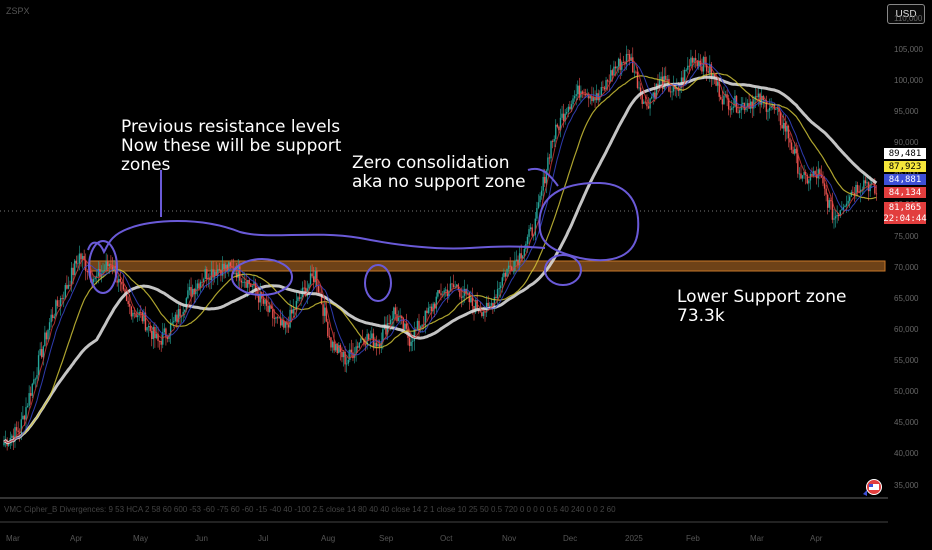 The width and height of the screenshot is (932, 550). What do you see at coordinates (386, 538) in the screenshot?
I see `time-tick: Sep` at bounding box center [386, 538].